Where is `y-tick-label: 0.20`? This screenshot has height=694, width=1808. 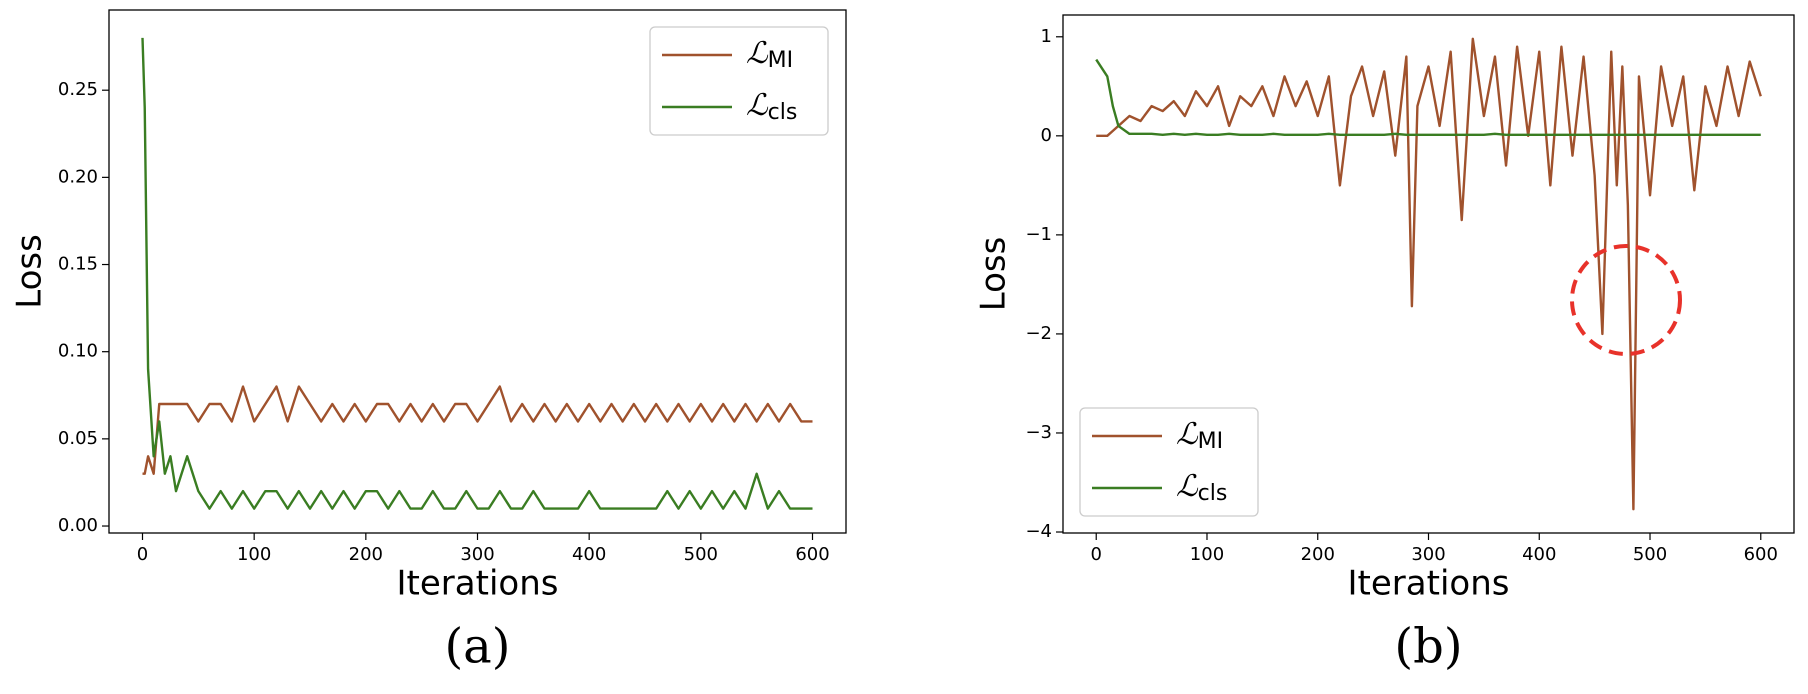 y-tick-label: 0.20 is located at coordinates (78, 176).